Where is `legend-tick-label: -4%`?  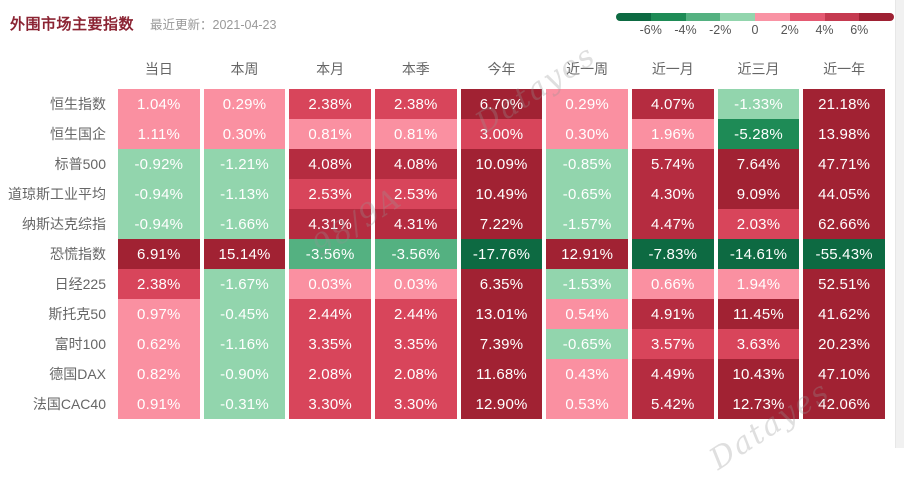
legend-tick-label: -4% is located at coordinates (685, 30).